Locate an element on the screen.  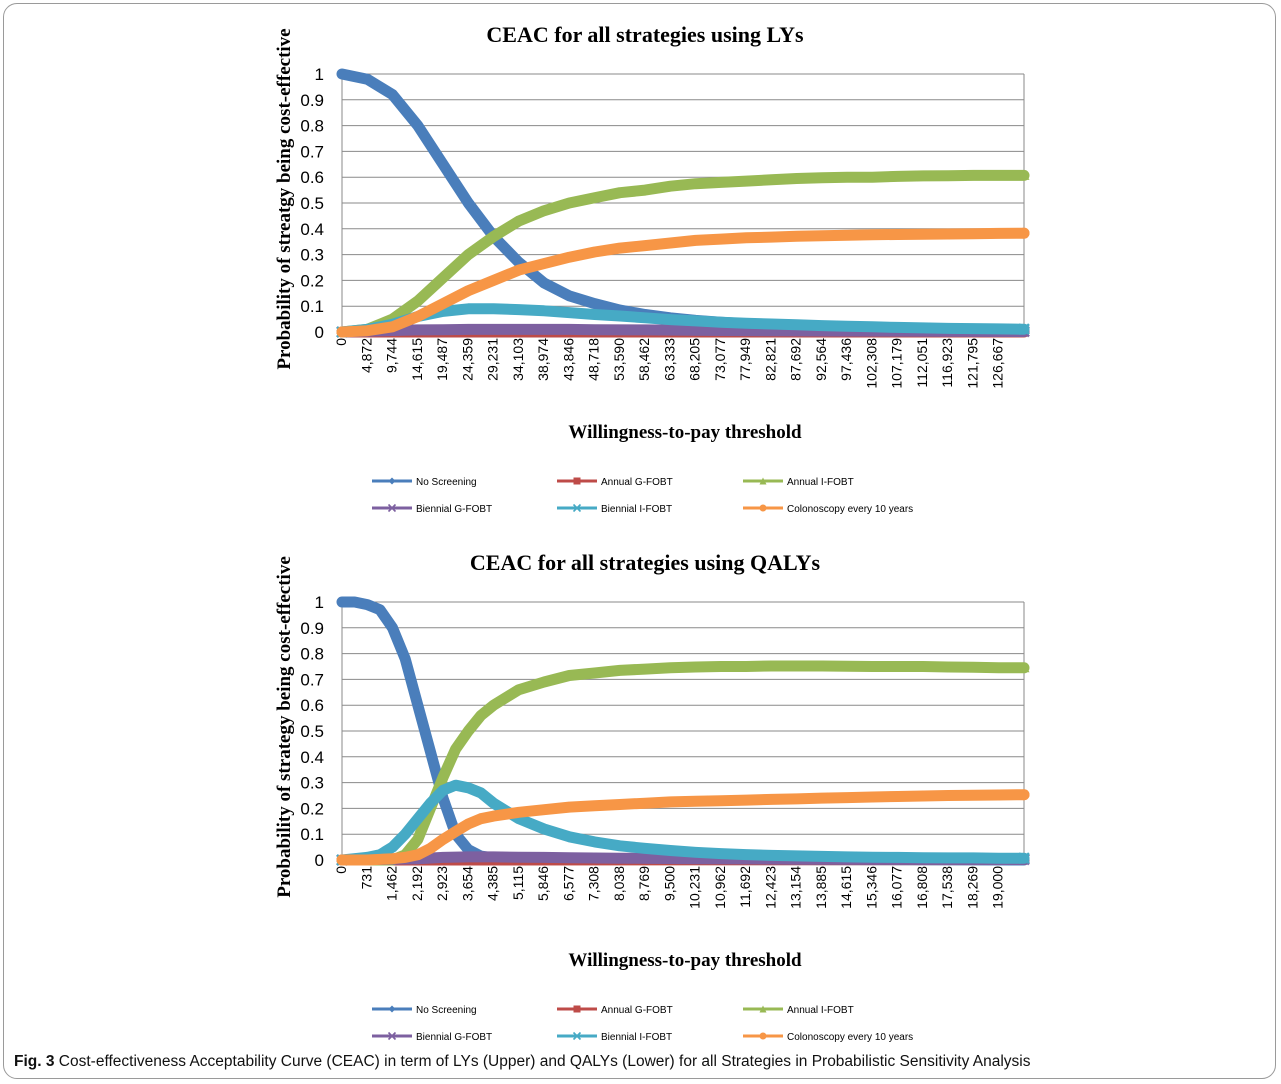
chart2-x-tick-label: 13,154 is located at coordinates (796, 887).